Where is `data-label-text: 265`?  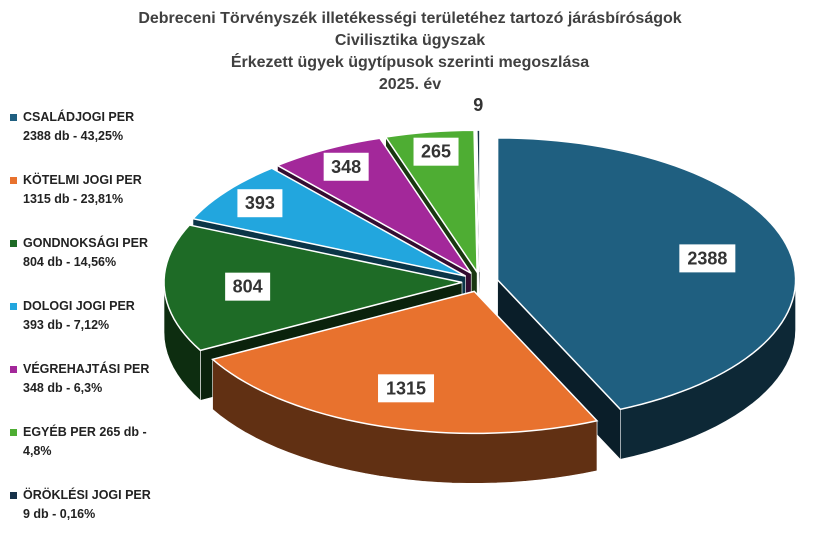
data-label-text: 265 is located at coordinates (436, 152).